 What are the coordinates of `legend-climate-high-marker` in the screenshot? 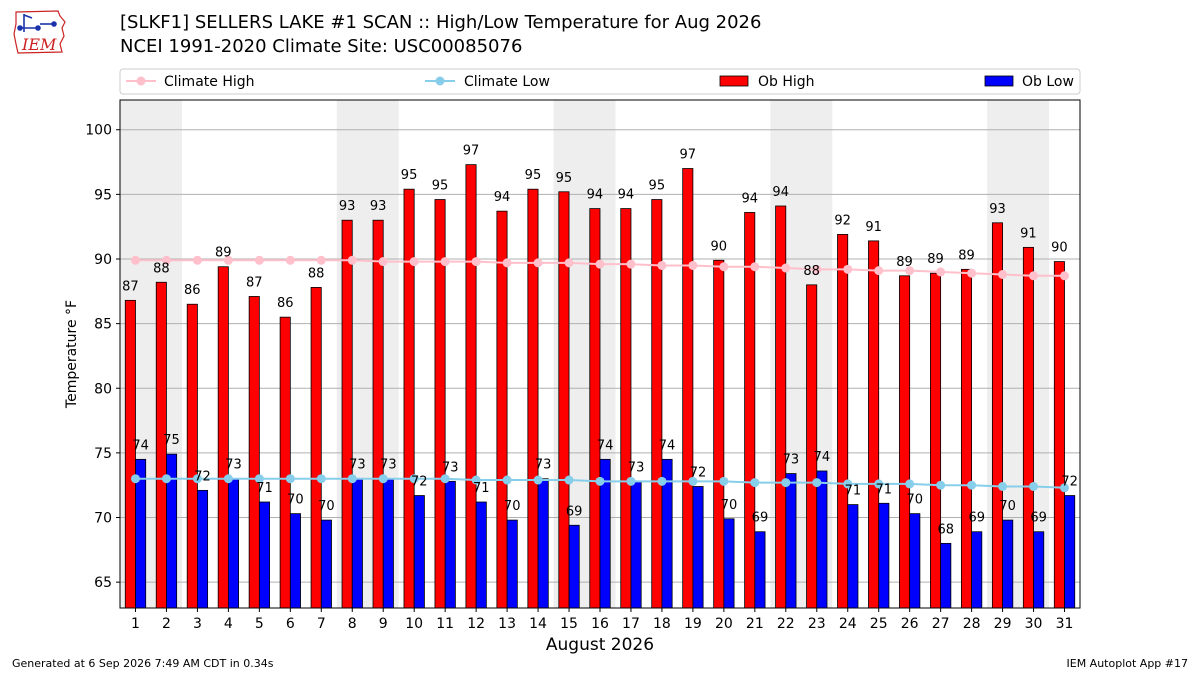 It's located at (141, 81).